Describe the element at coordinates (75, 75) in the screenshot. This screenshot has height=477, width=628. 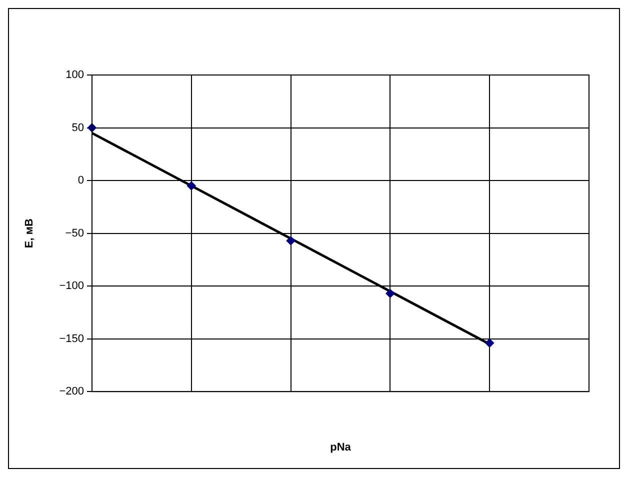
I see `y-tick-label: 100` at that location.